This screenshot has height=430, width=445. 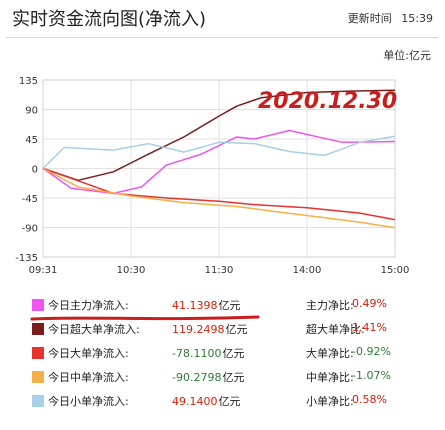 What do you see at coordinates (395, 270) in the screenshot?
I see `x-tick-label: 15:00` at bounding box center [395, 270].